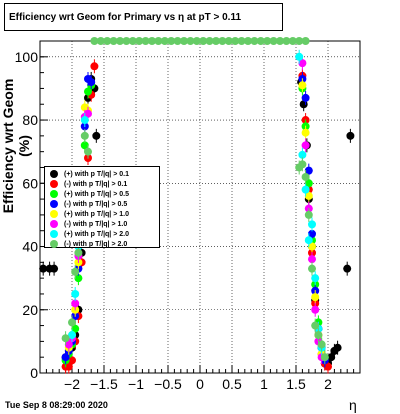 The width and height of the screenshot is (400, 414). I want to click on legend-label: (-) with p T/|q| > 2.0, so click(96, 244).